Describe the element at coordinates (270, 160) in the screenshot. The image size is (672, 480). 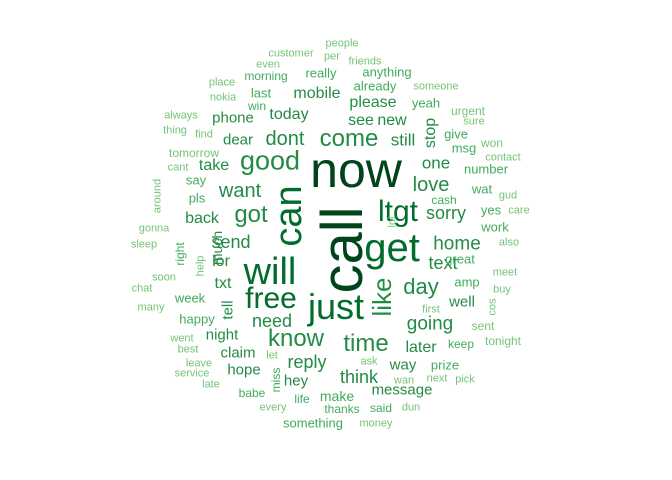
I see `word-good: good` at that location.